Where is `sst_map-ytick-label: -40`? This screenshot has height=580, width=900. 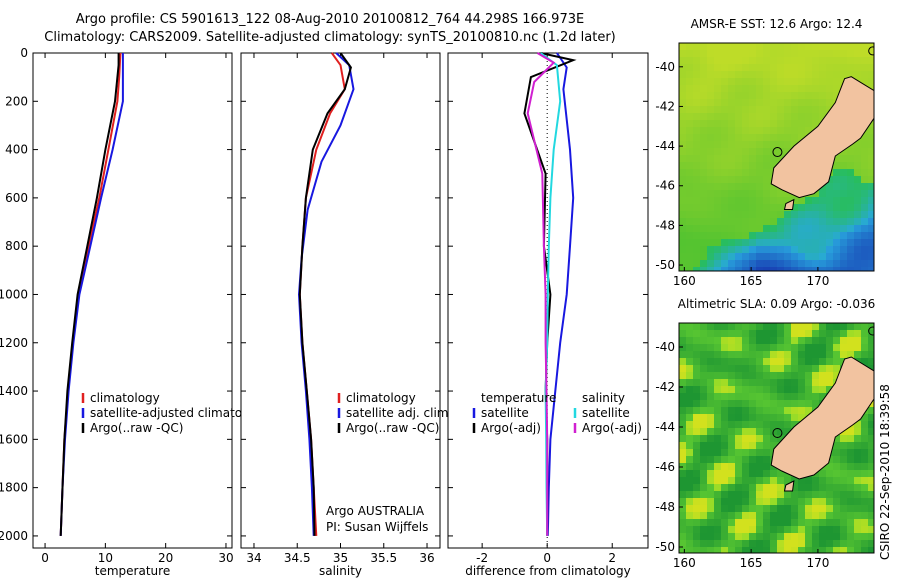 sst_map-ytick-label: -40 is located at coordinates (665, 67).